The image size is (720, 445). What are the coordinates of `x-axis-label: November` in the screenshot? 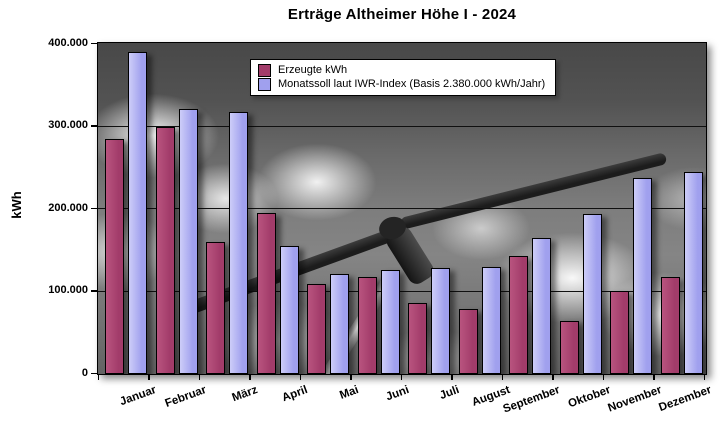 It's located at (634, 399).